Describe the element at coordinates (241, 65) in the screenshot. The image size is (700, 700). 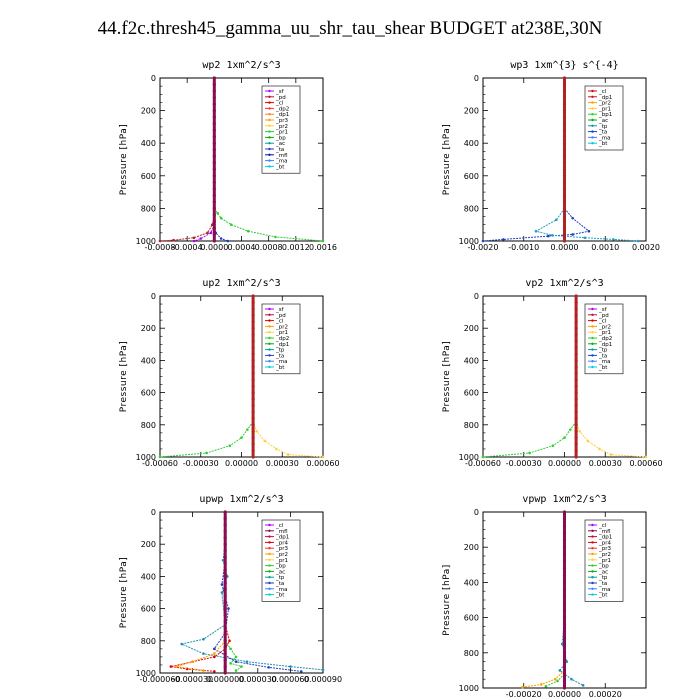
I see `panel-title: wp2 1xm^2/s^3` at that location.